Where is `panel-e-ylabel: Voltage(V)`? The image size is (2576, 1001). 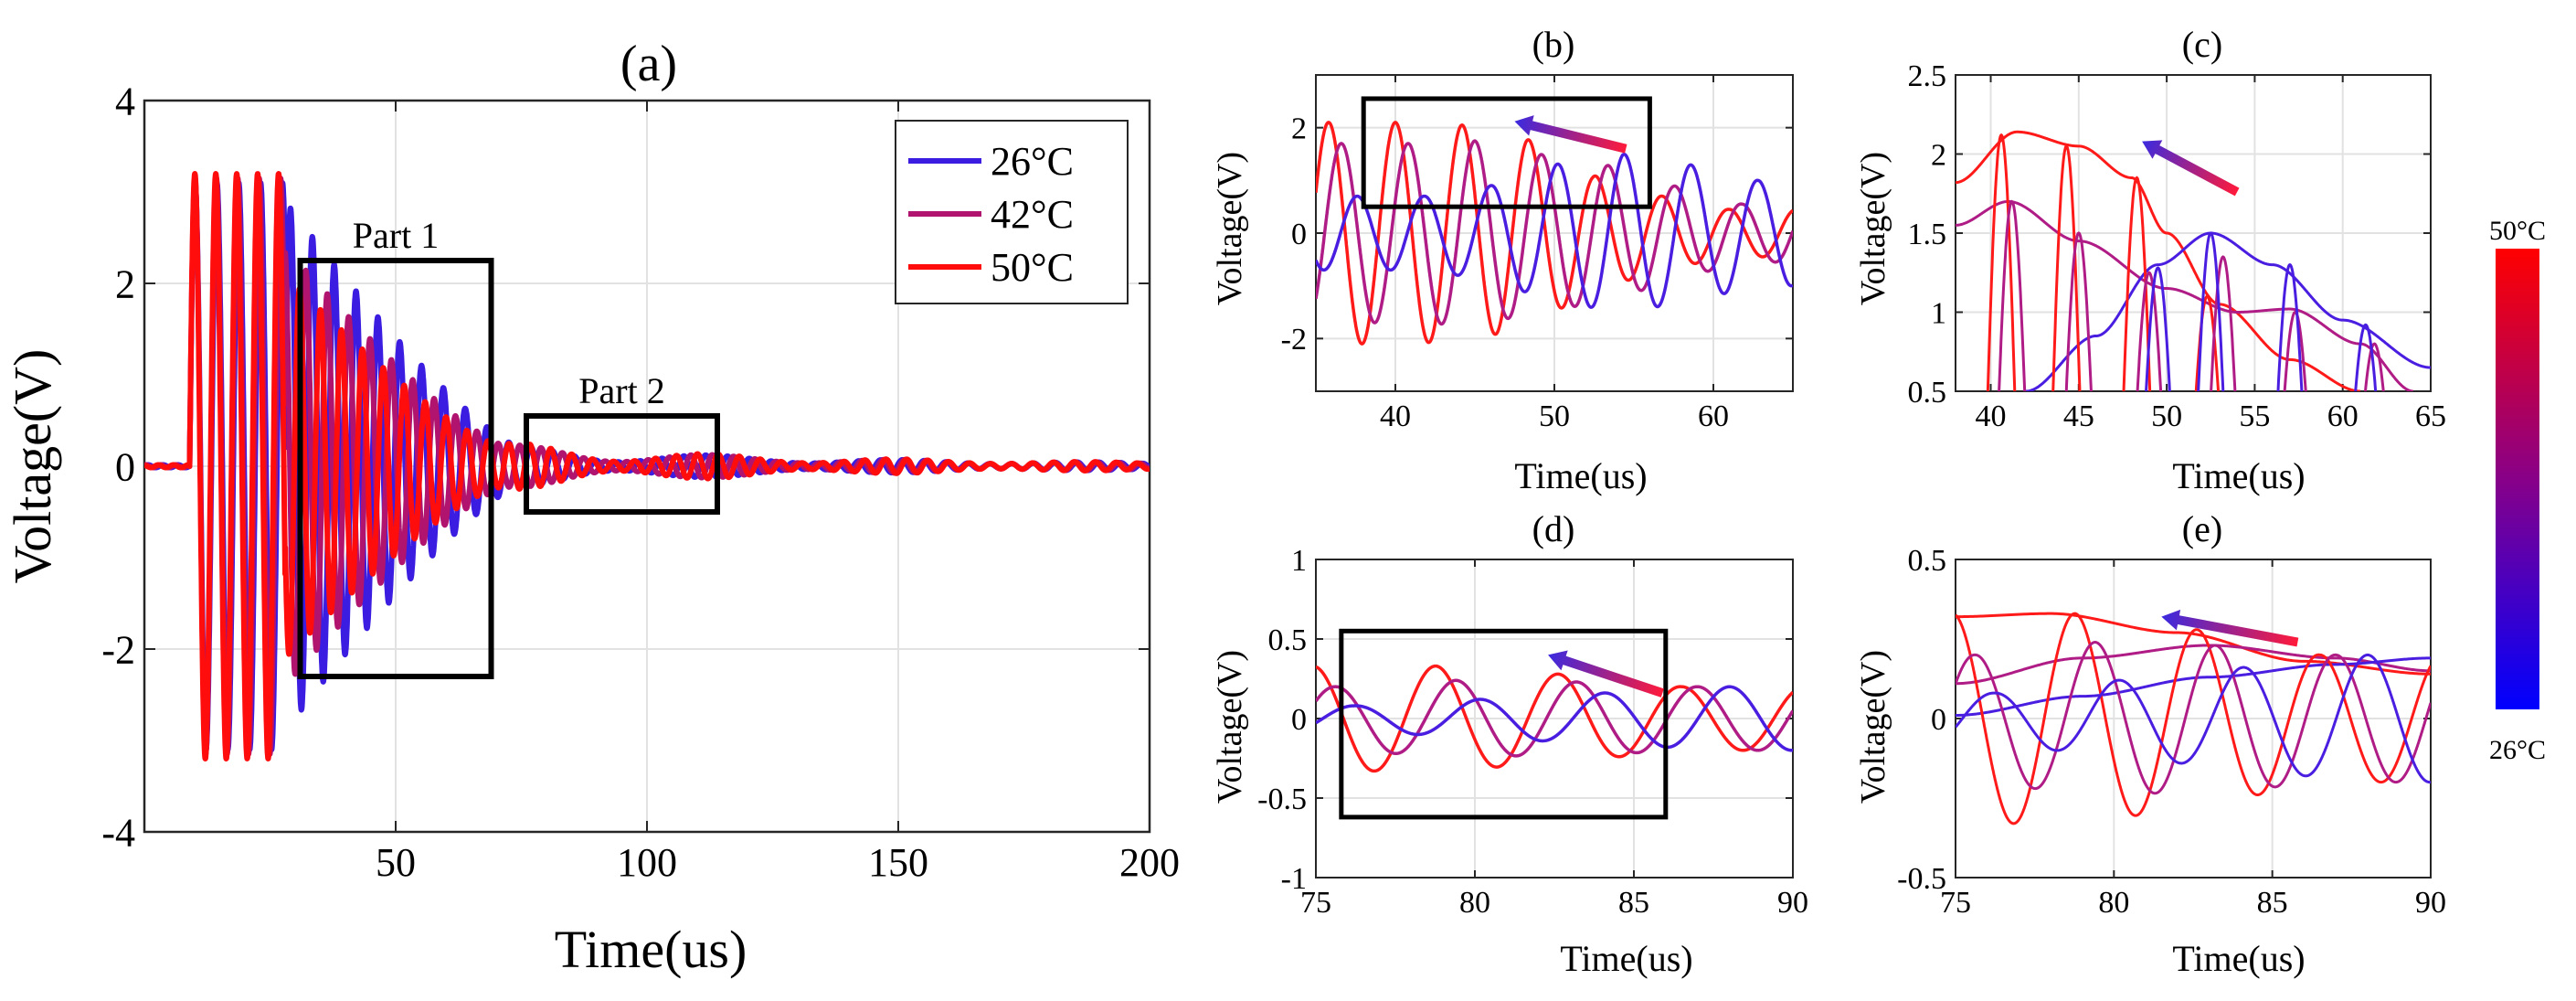
panel-e-ylabel: Voltage(V) is located at coordinates (1873, 727).